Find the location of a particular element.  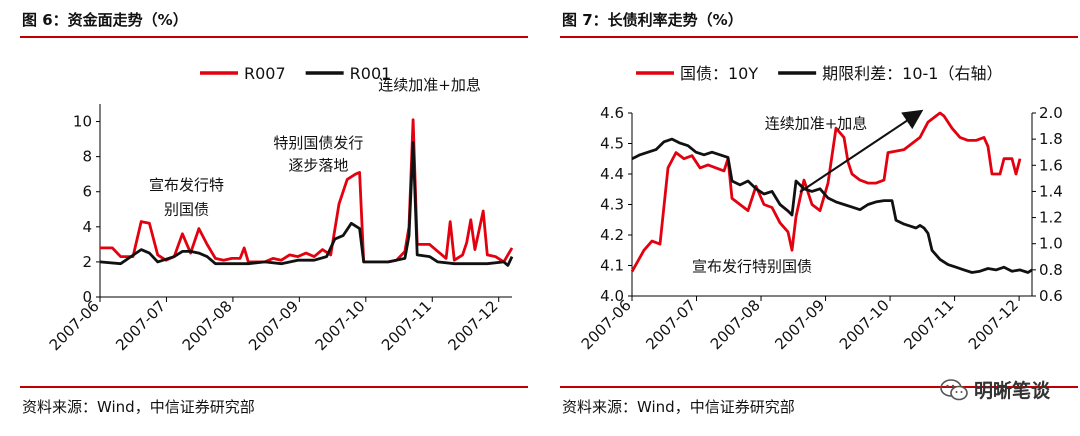

wechat-icon is located at coordinates (954, 389).